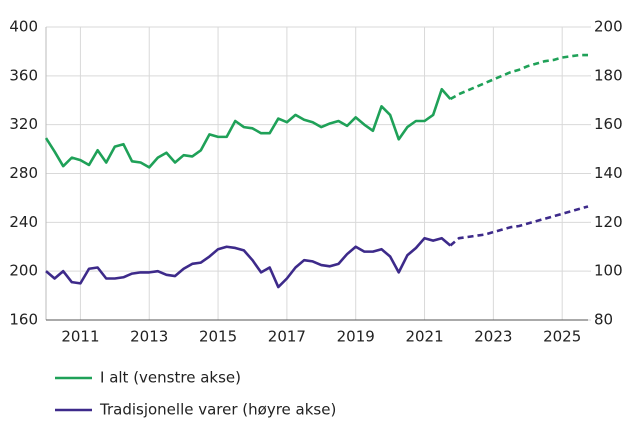 The height and width of the screenshot is (421, 628). I want to click on x-tick-label: 2011, so click(80, 337).